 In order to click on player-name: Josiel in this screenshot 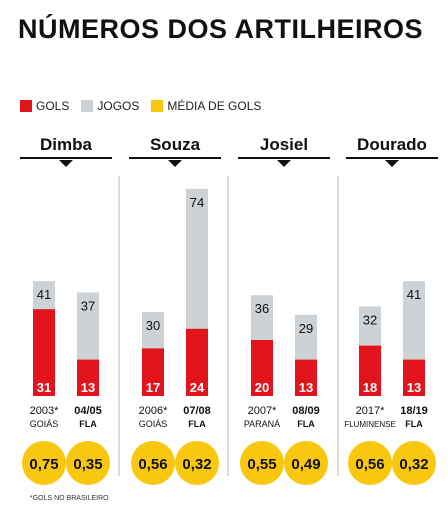, I will do `click(284, 144)`.